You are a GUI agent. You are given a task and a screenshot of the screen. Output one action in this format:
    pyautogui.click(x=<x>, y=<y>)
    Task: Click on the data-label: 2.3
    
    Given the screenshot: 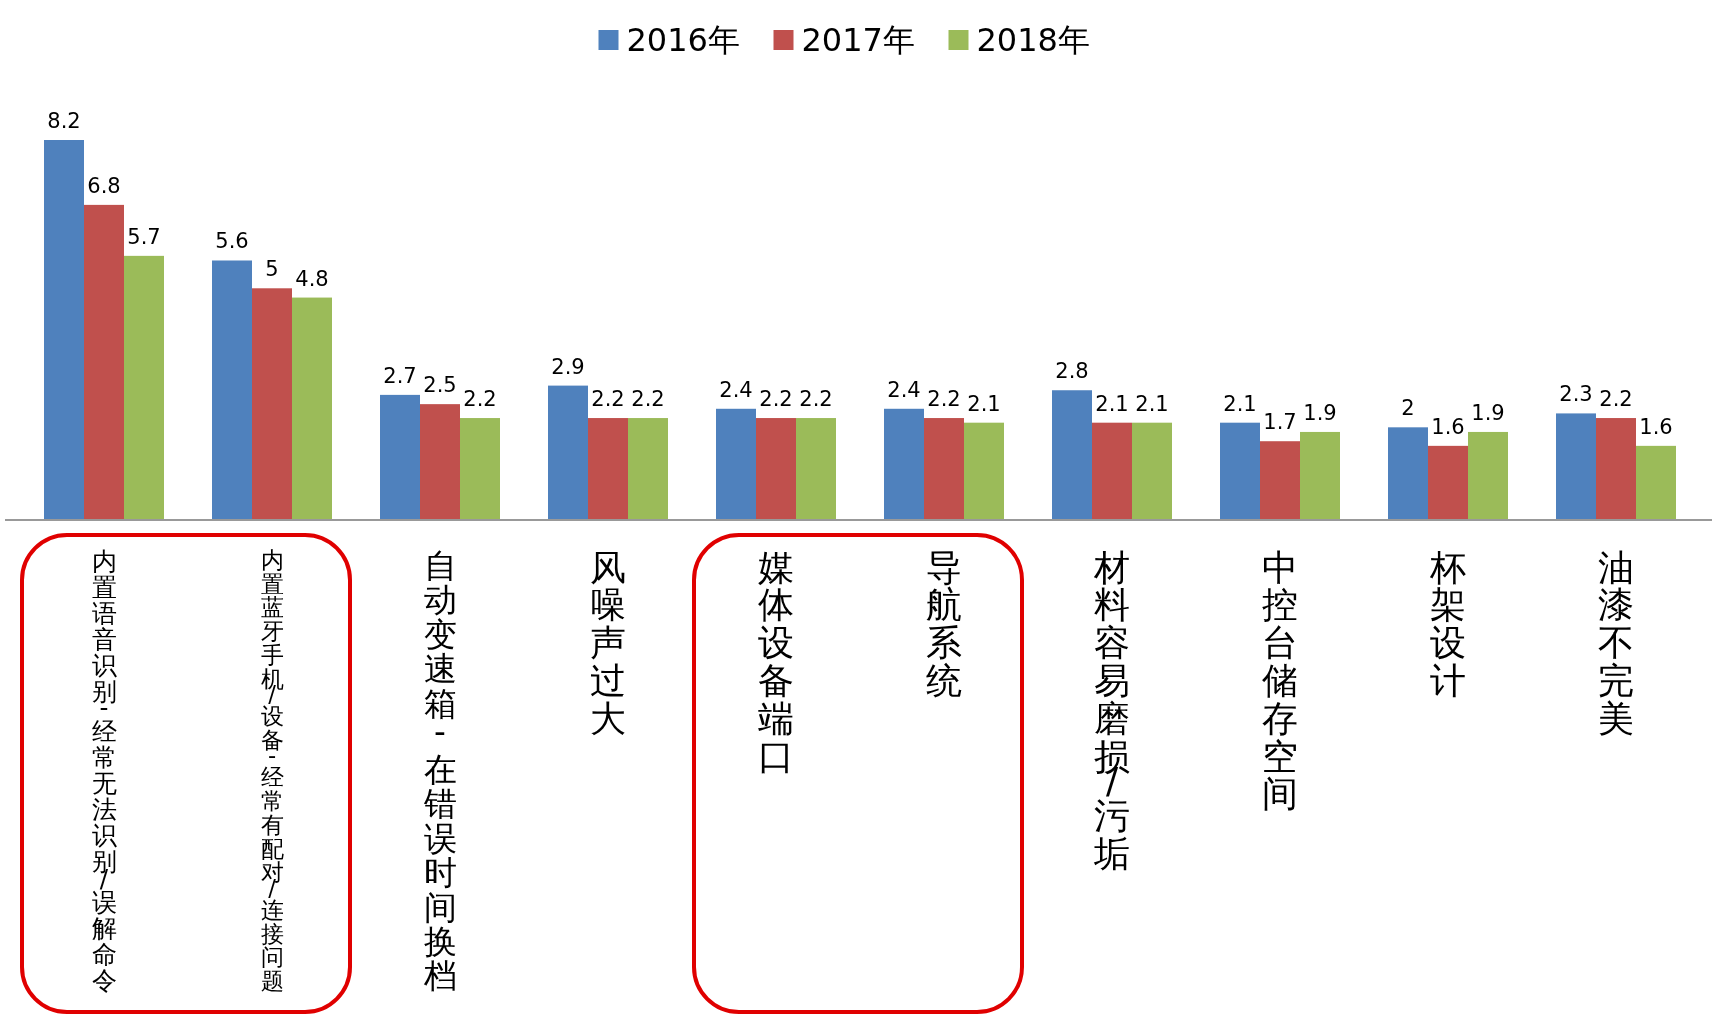 What is the action you would take?
    pyautogui.click(x=1576, y=394)
    